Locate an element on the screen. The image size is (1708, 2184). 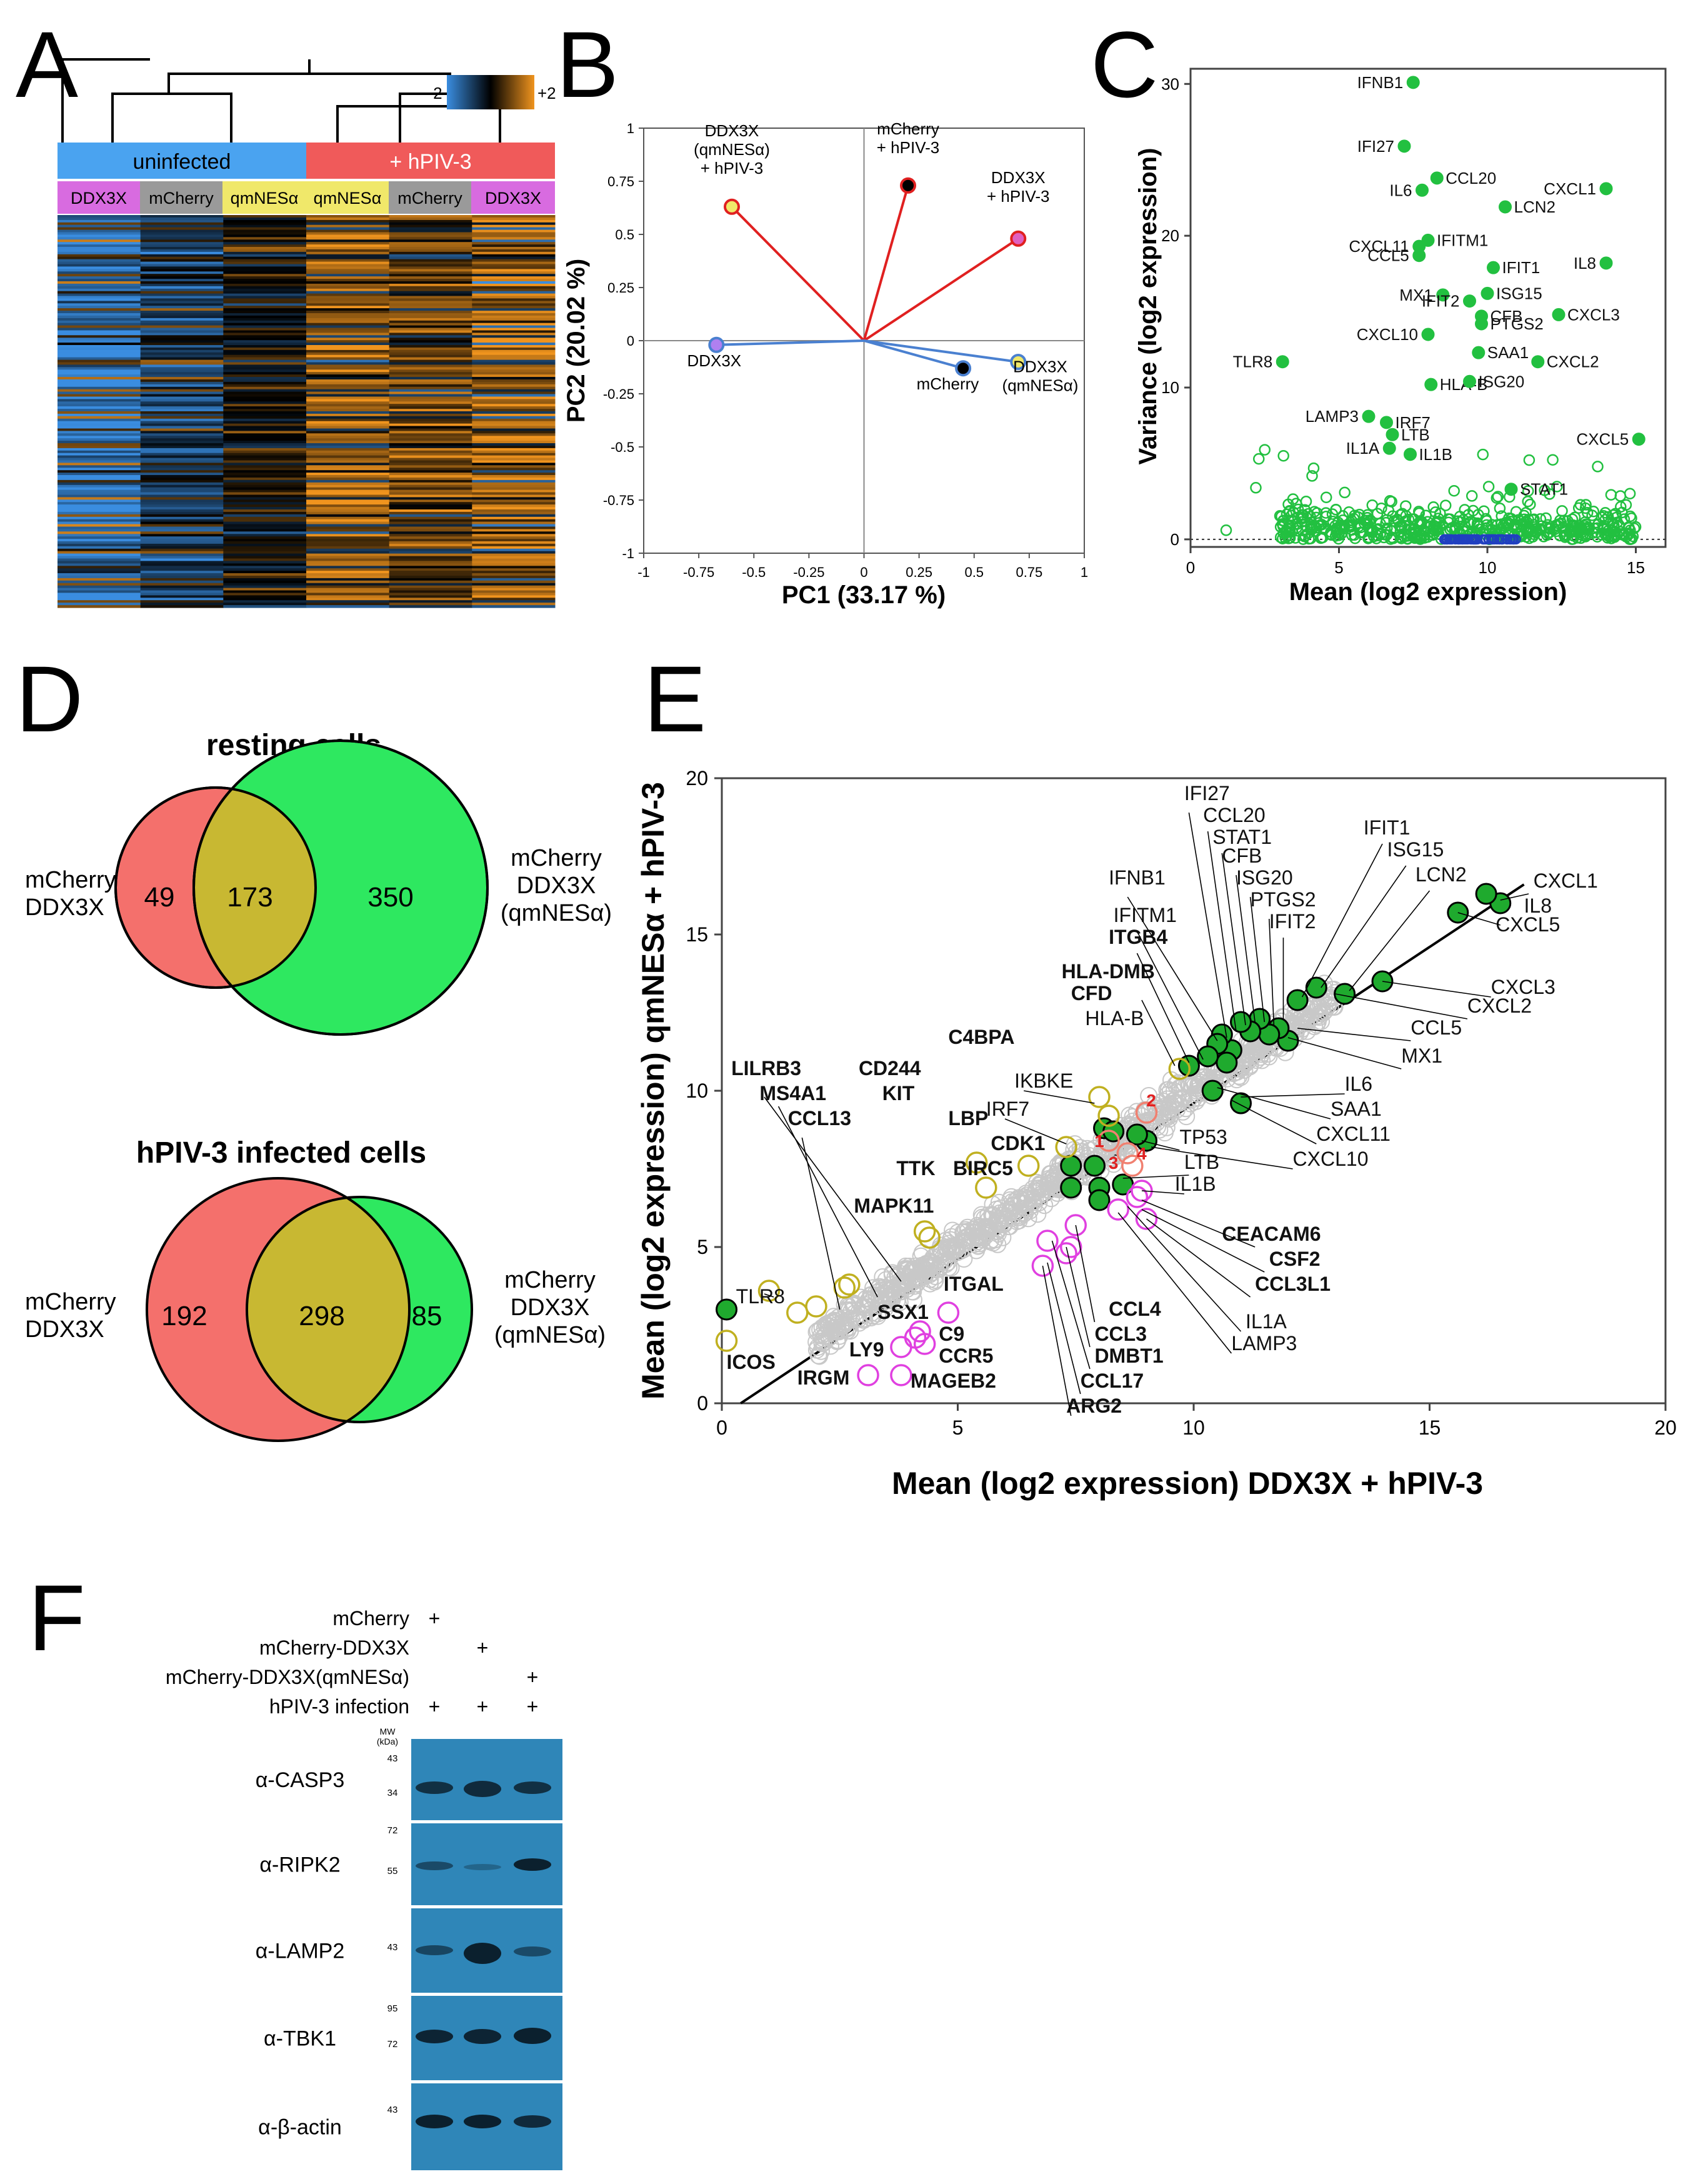
scatter-e-gene-label: CFB is located at coordinates (1242, 856).